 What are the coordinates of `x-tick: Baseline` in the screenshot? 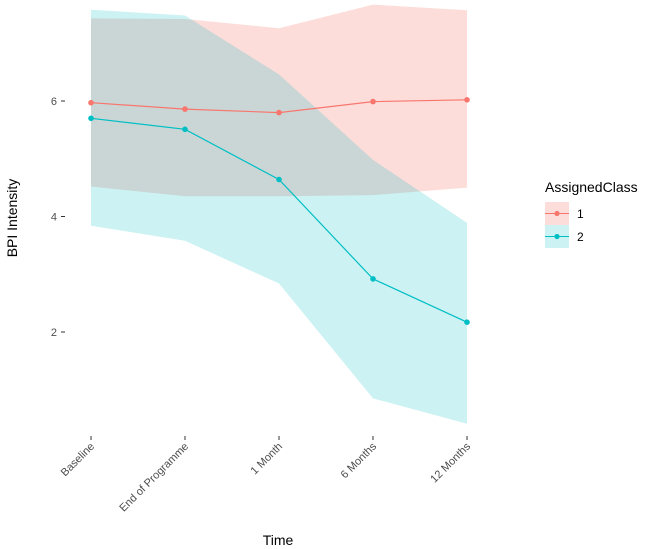 It's located at (78, 457).